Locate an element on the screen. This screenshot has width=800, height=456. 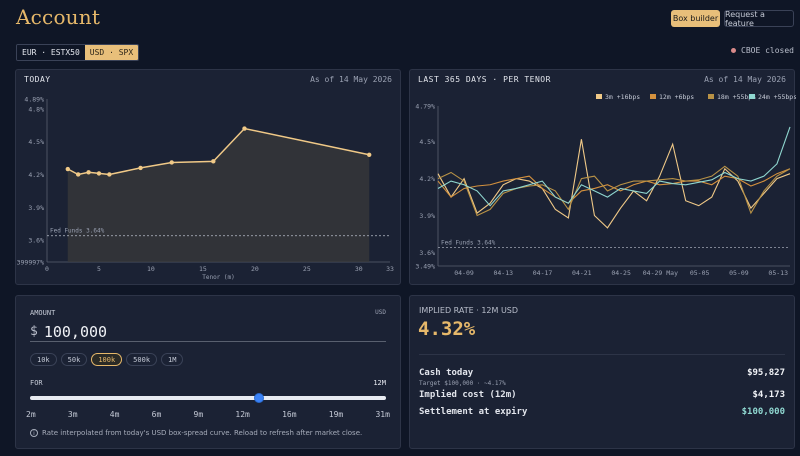
currency-code: USD is located at coordinates (380, 312).